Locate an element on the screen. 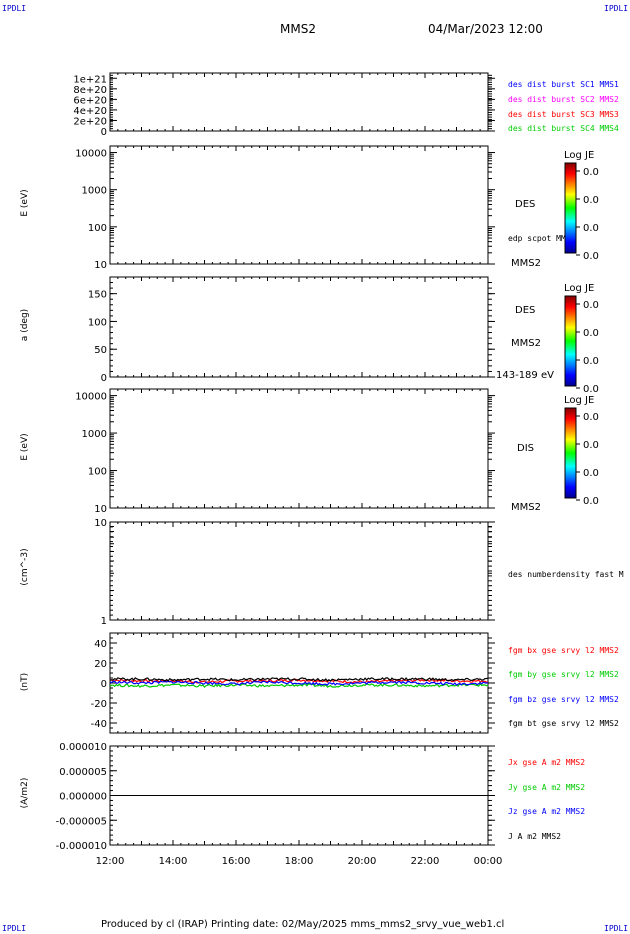  colorbar1 is located at coordinates (570, 208).